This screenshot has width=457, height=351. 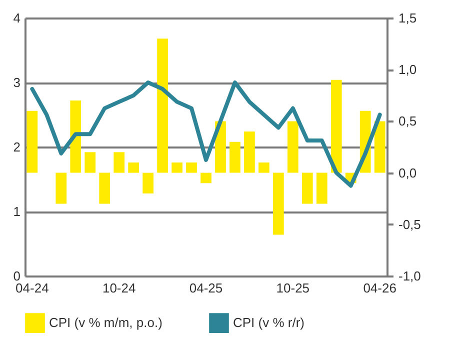 What do you see at coordinates (409, 224) in the screenshot?
I see `y2-tick-label: -0,5` at bounding box center [409, 224].